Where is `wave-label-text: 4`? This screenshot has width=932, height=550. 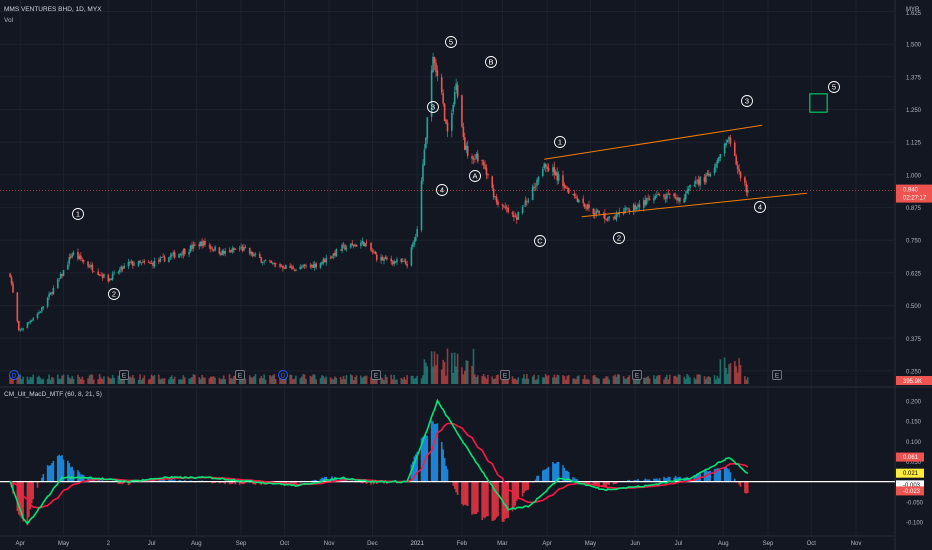
wave-label-text: 4 is located at coordinates (760, 207).